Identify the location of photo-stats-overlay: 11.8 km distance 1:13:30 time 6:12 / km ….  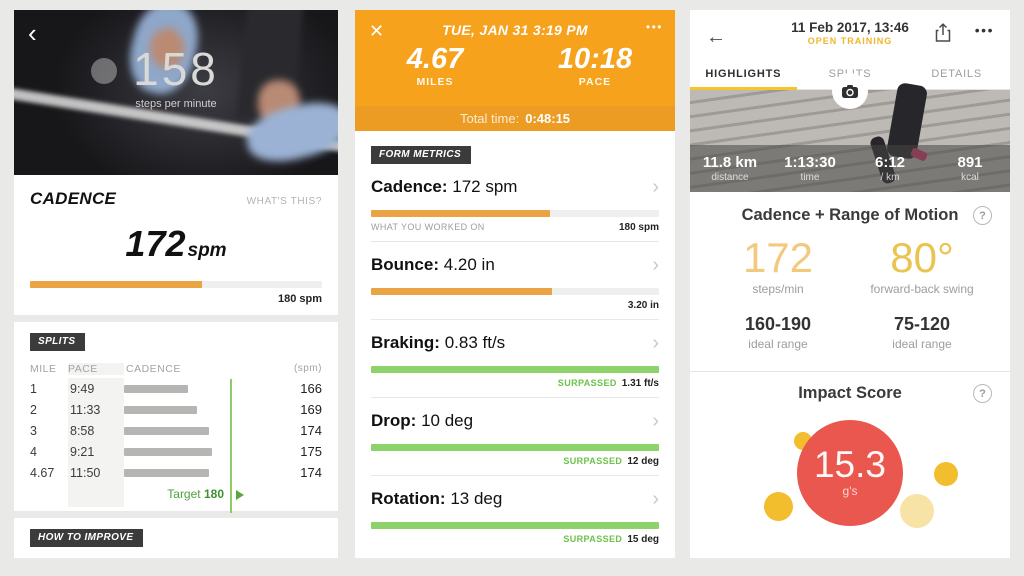
(850, 168).